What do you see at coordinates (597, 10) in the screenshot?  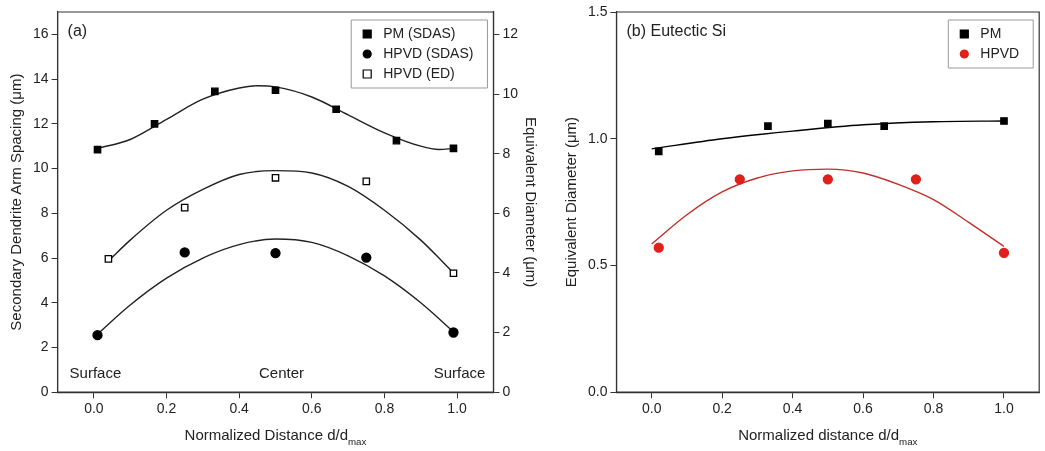 I see `y-tick-label: 1.5` at bounding box center [597, 10].